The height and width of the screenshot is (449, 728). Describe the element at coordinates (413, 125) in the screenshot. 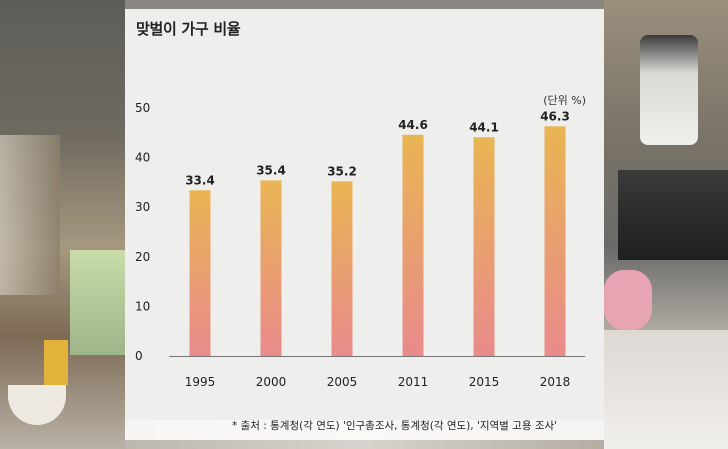

I see `data-label-2011: 44.6` at that location.